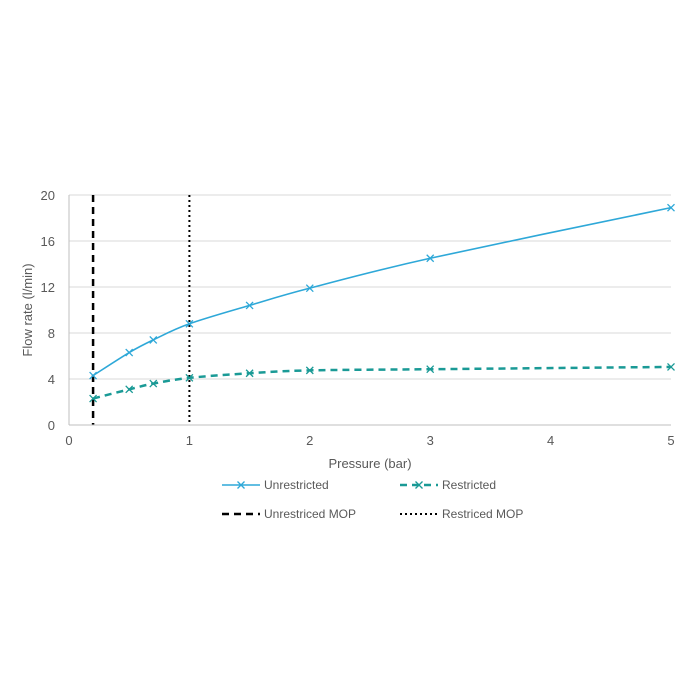 Image resolution: width=700 pixels, height=700 pixels. Describe the element at coordinates (68, 440) in the screenshot. I see `x-tick-label: 0` at that location.